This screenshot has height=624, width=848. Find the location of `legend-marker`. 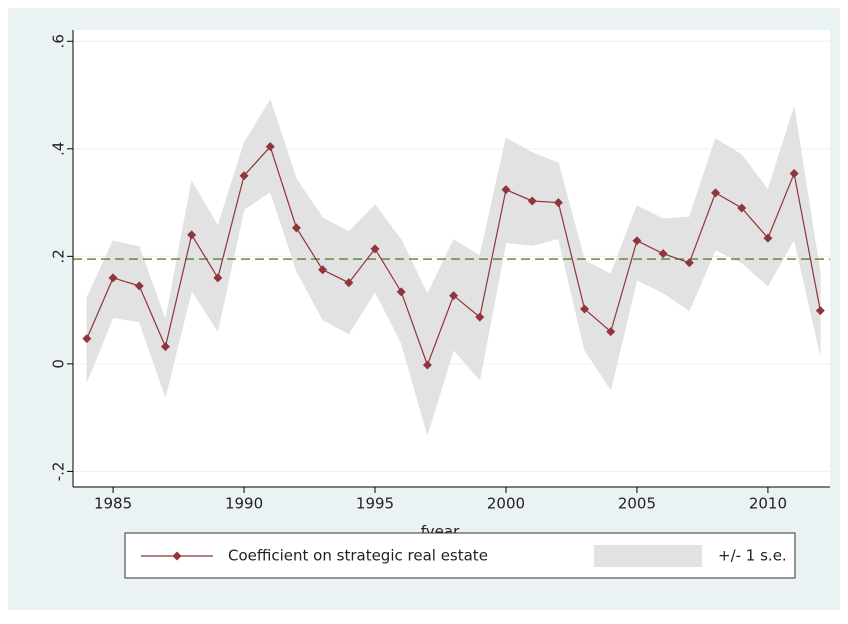

legend-marker is located at coordinates (177, 556).